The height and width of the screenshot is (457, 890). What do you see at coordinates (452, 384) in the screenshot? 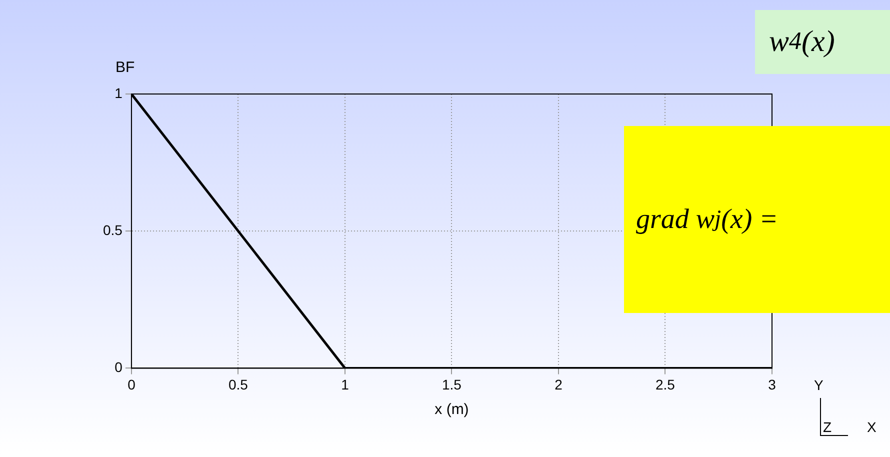
I see `x-tick-label: 1.5` at bounding box center [452, 384].